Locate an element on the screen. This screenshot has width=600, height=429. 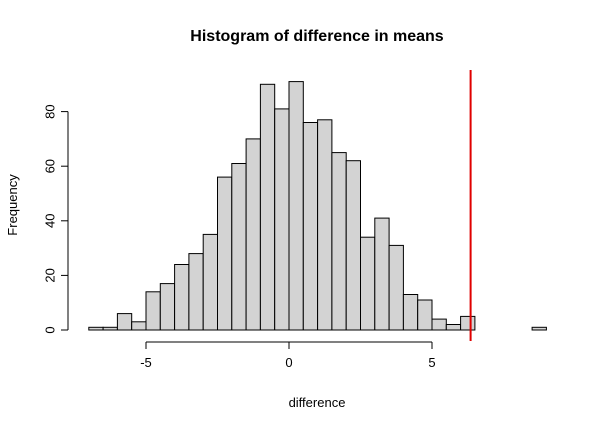
y-tick-label: 60 is located at coordinates (50, 166).